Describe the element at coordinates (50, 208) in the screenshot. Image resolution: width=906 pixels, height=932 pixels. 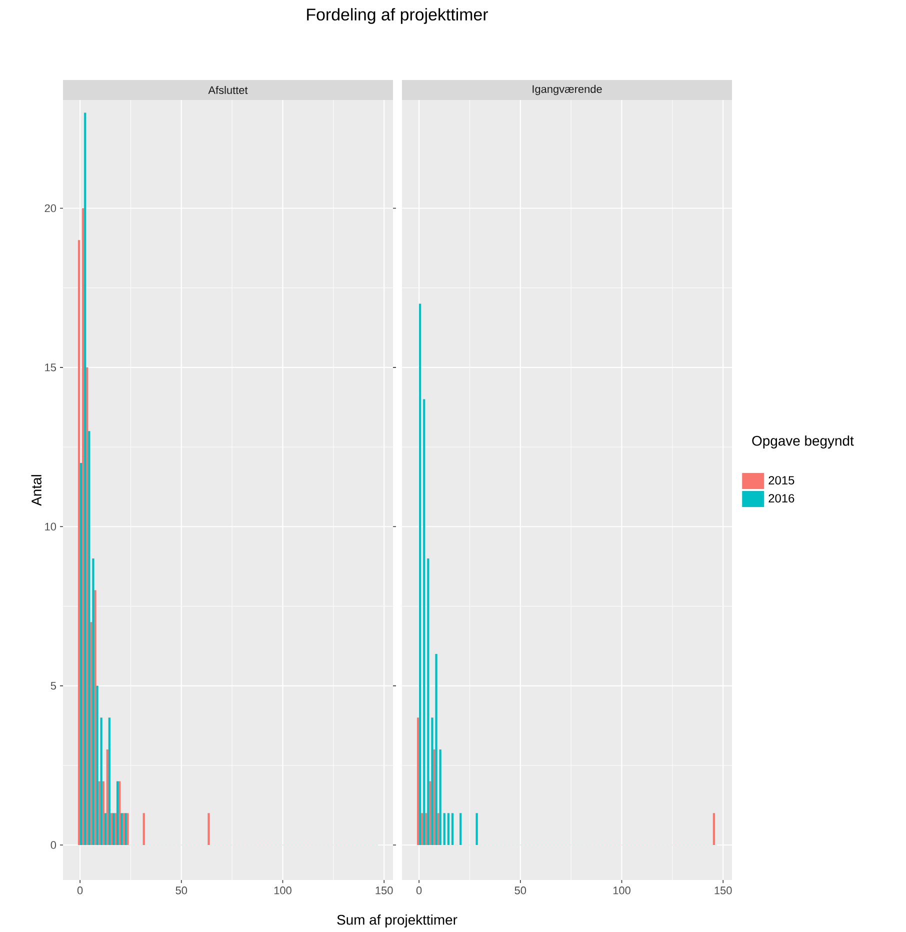
I see `y-tick-label: 20` at that location.